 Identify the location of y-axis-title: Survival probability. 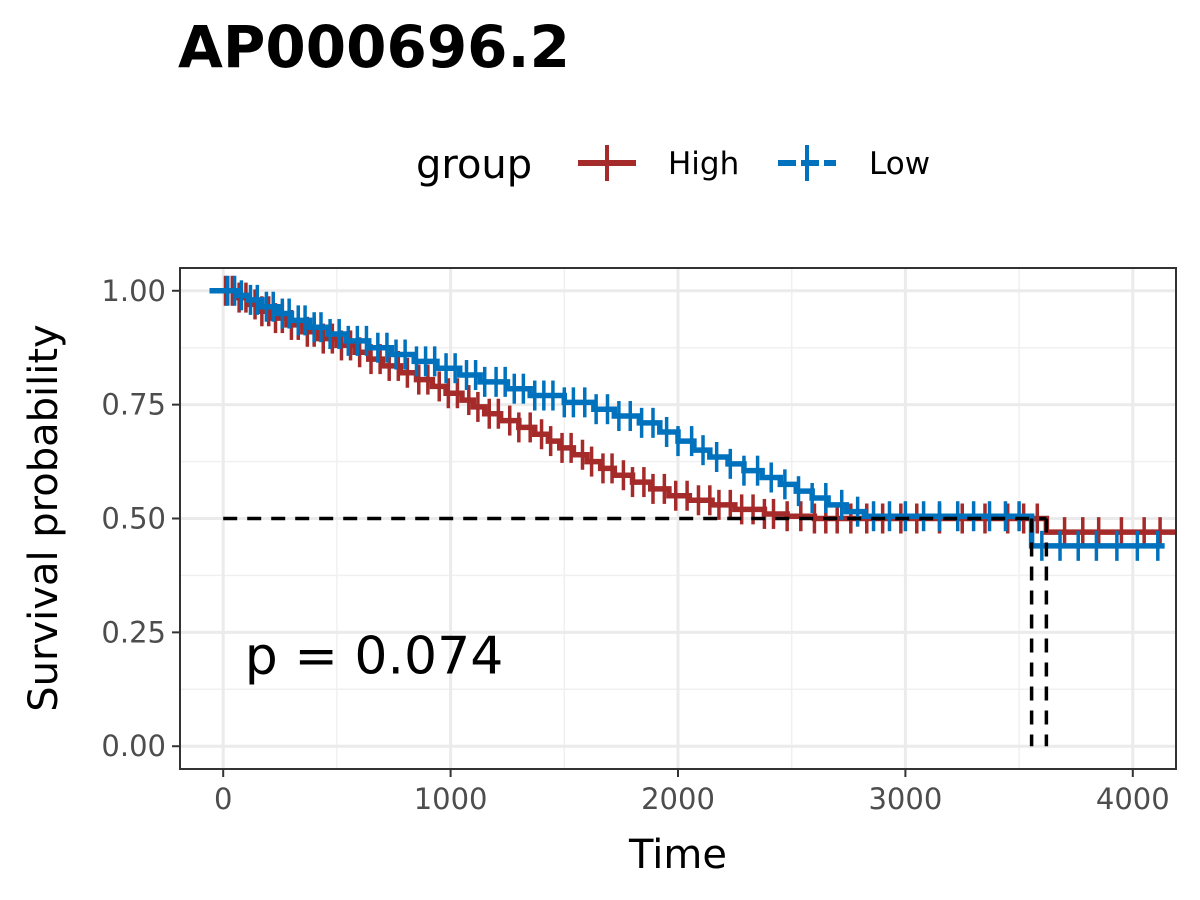
(44, 517).